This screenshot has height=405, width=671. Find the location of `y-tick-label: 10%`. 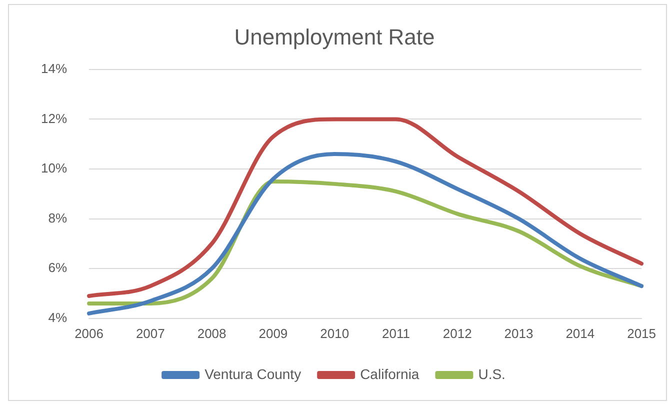

y-tick-label: 10% is located at coordinates (54, 168).